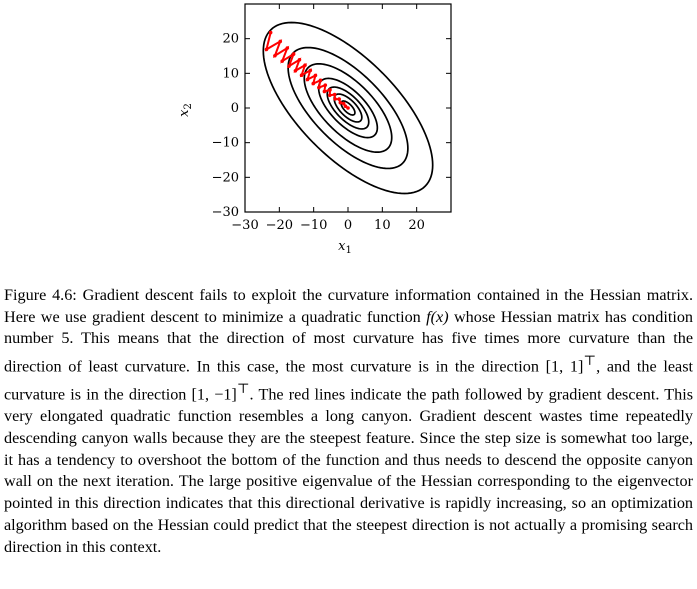 The height and width of the screenshot is (589, 697). What do you see at coordinates (244, 225) in the screenshot?
I see `x-tick-label: −30` at bounding box center [244, 225].